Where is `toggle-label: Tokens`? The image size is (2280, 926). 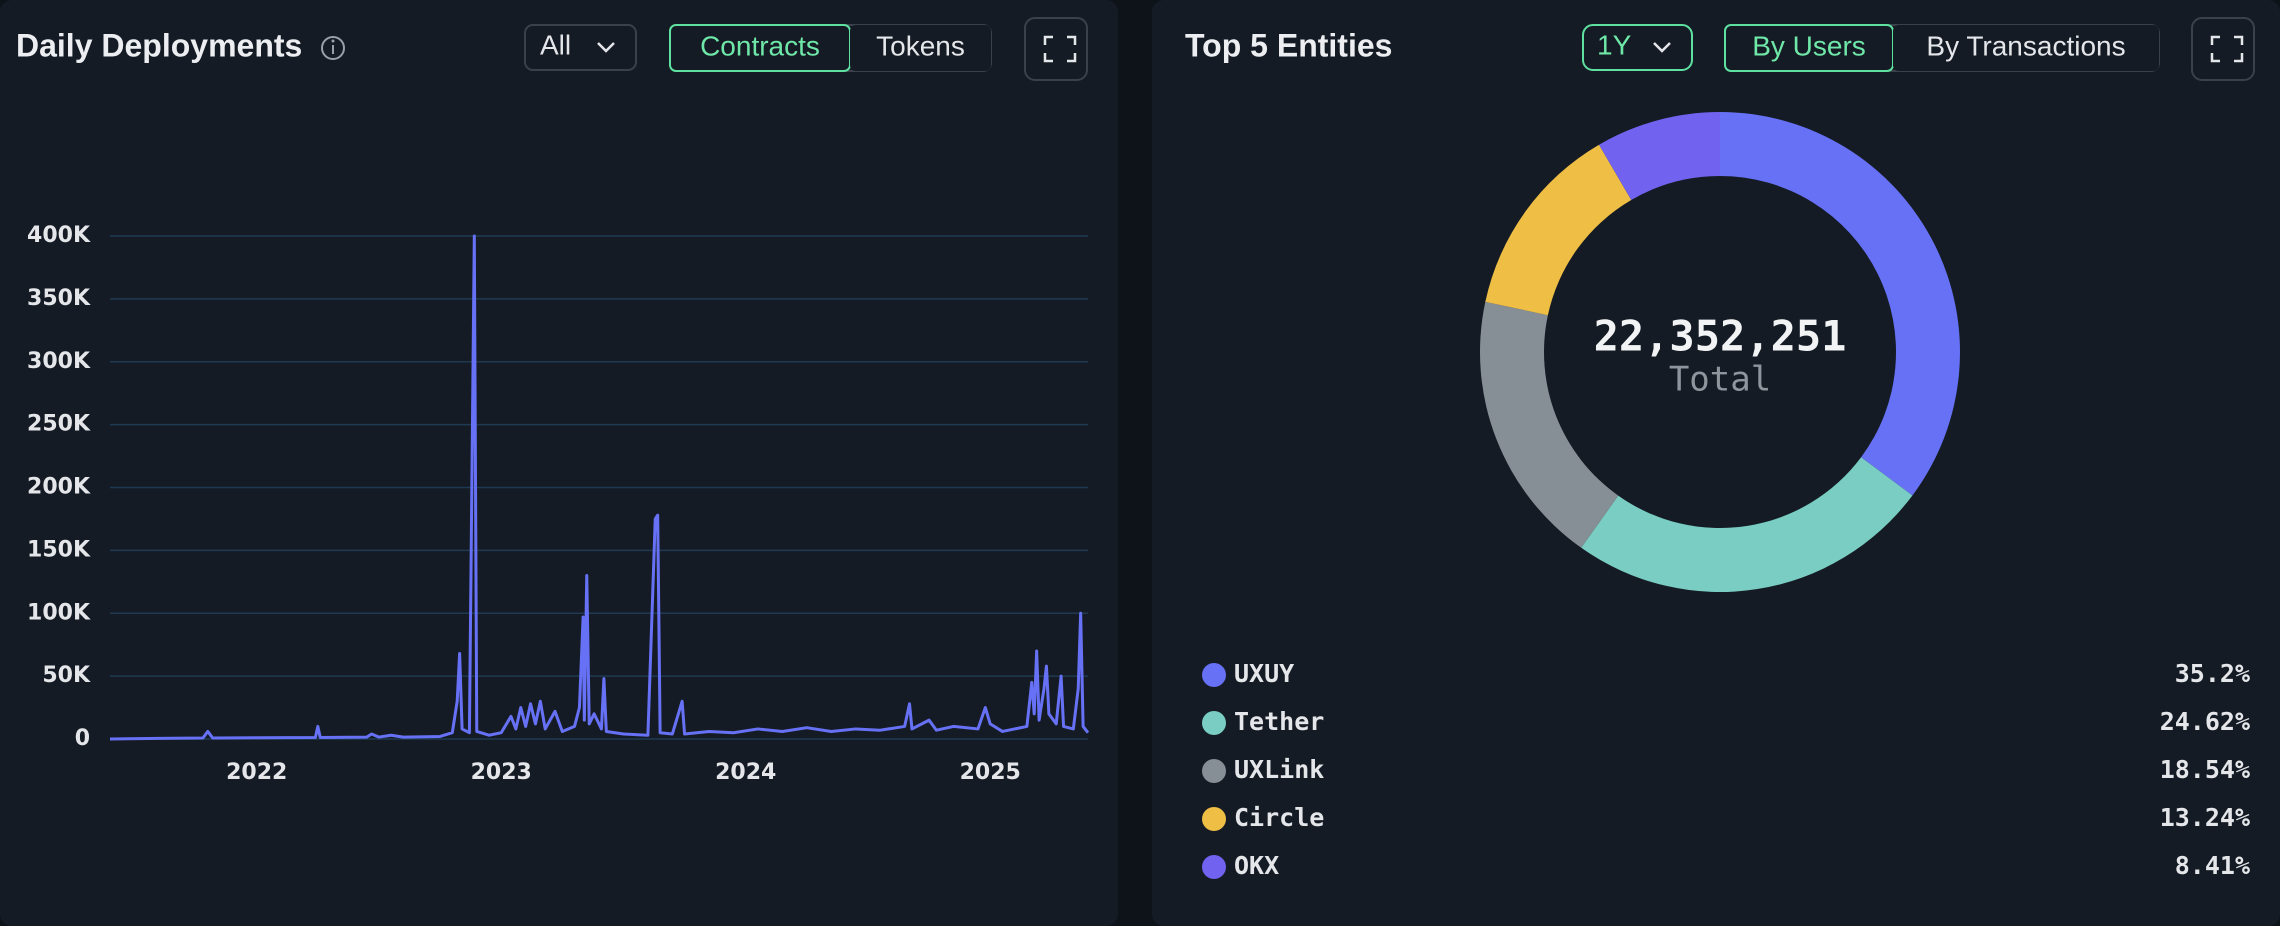 toggle-label: Tokens is located at coordinates (920, 45).